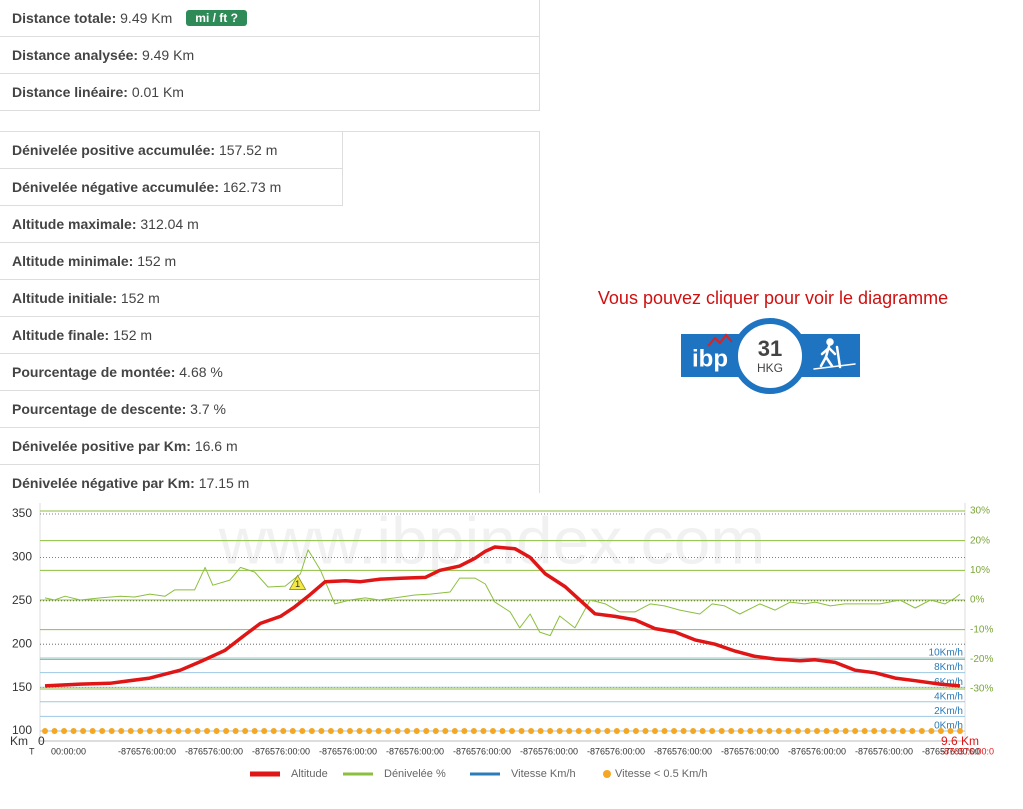 The height and width of the screenshot is (809, 1023). I want to click on ibp-badge: ibp 31 HKG, so click(771, 357).